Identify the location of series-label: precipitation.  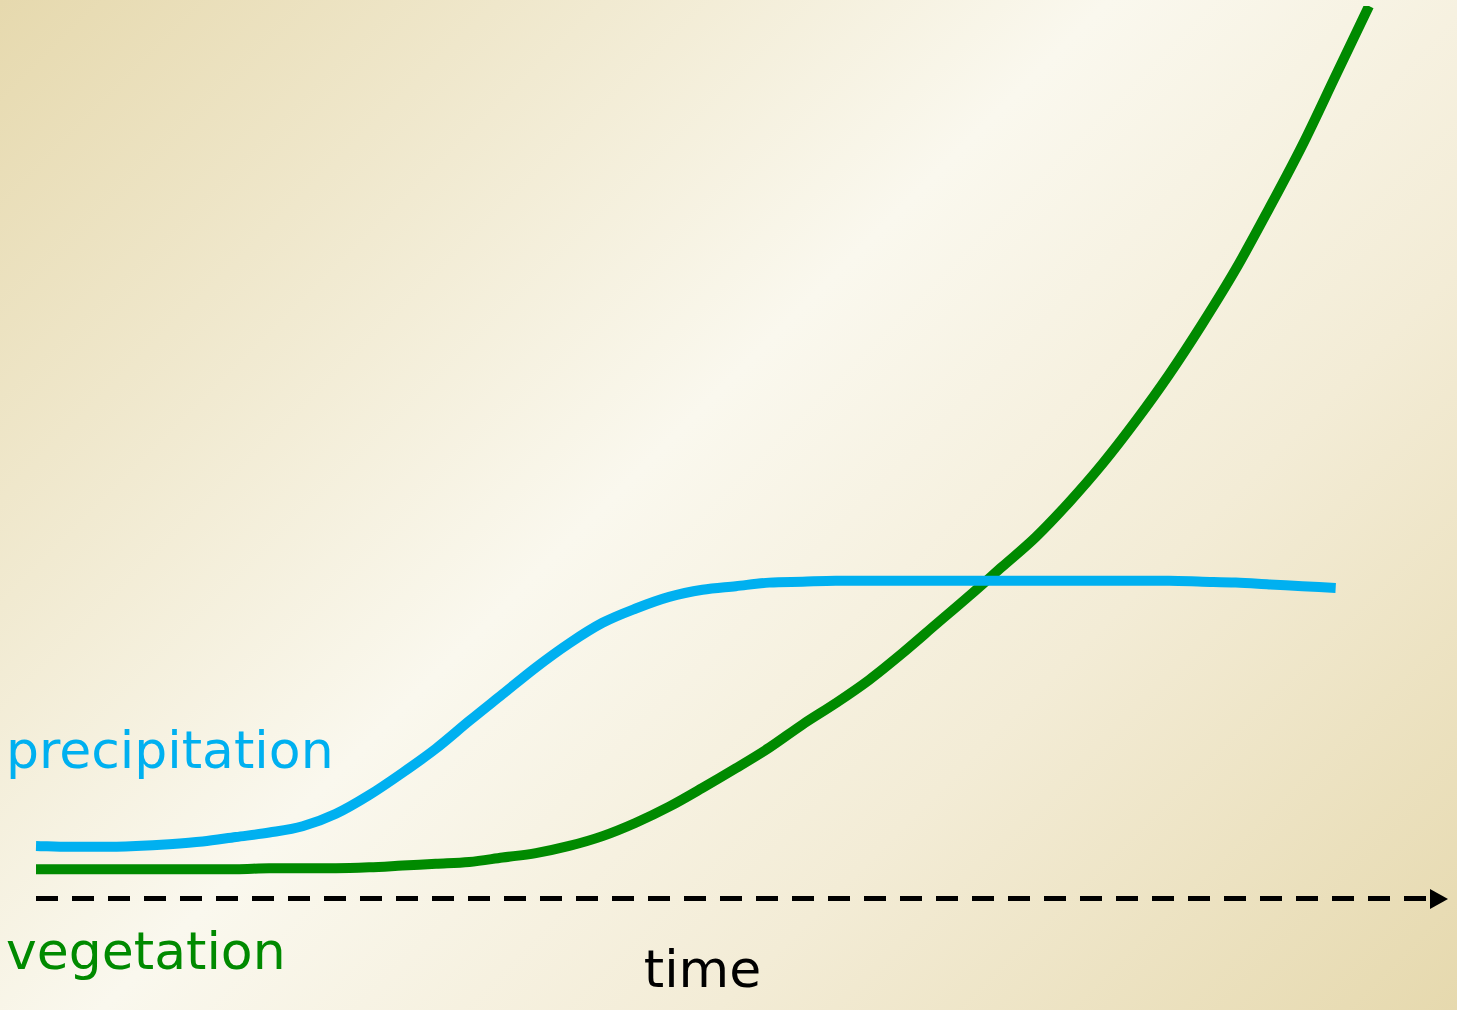
(170, 749).